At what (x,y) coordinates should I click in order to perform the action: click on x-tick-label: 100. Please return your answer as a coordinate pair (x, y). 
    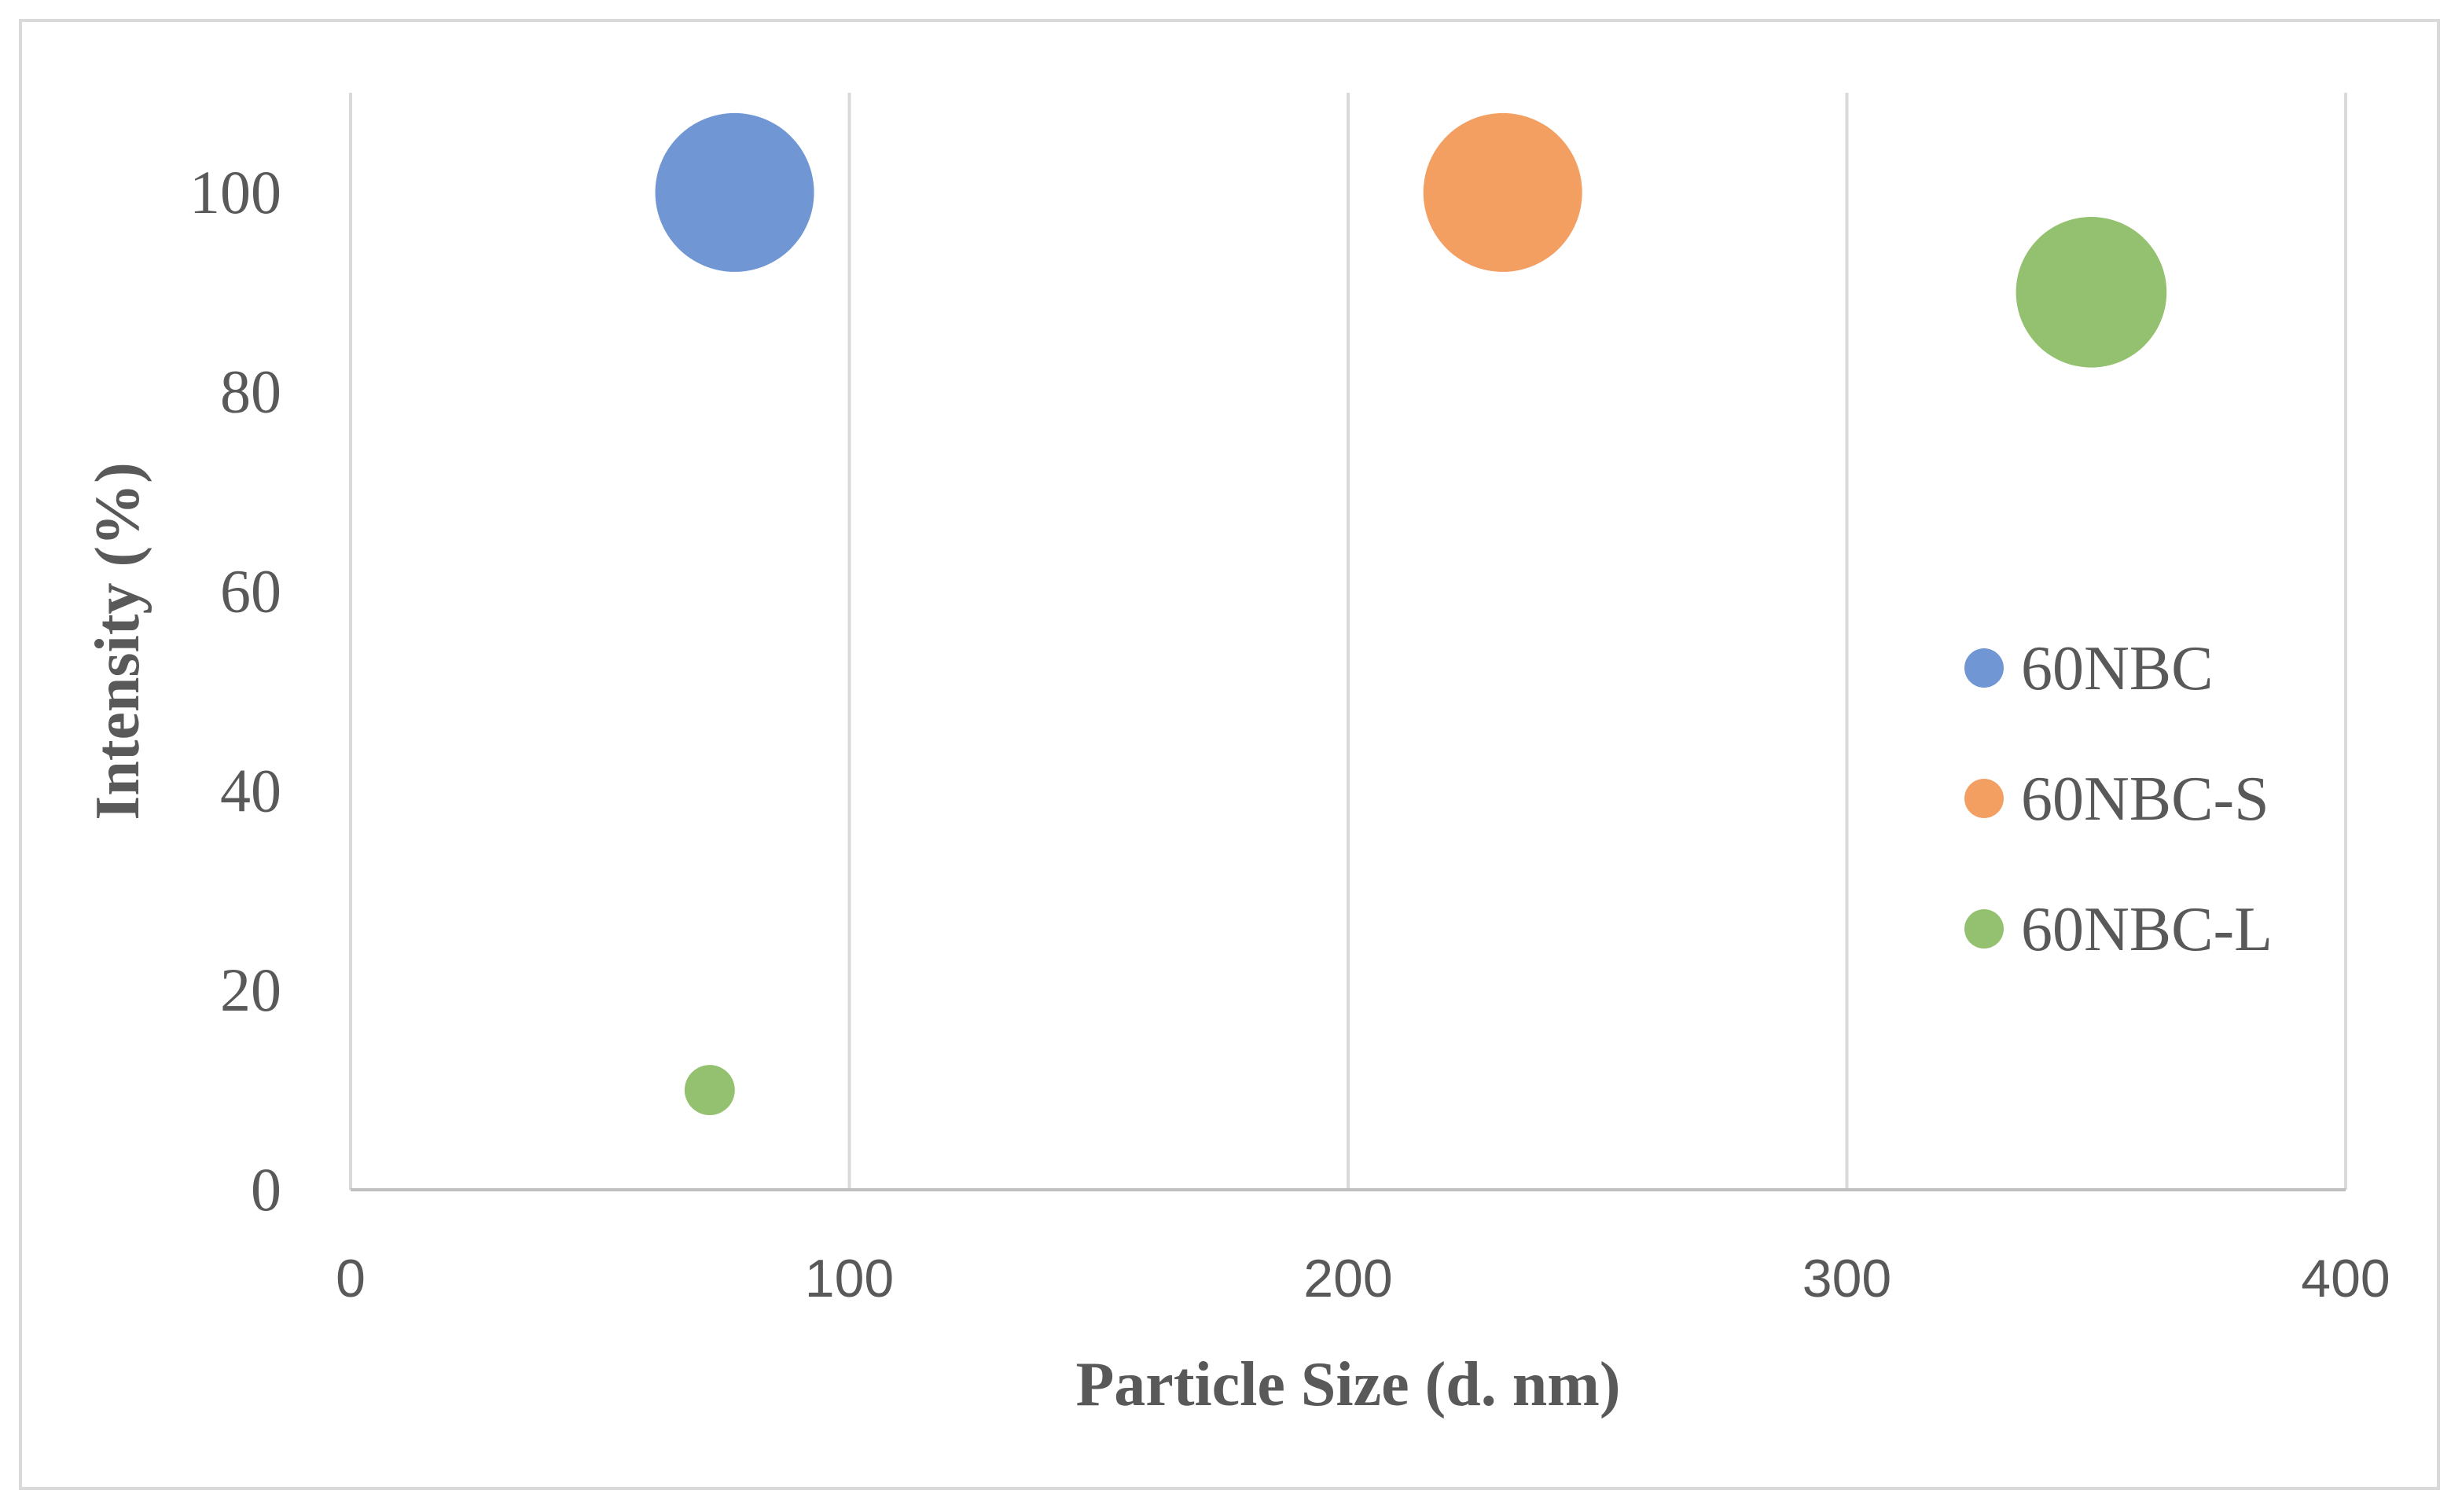
    Looking at the image, I should click on (850, 1278).